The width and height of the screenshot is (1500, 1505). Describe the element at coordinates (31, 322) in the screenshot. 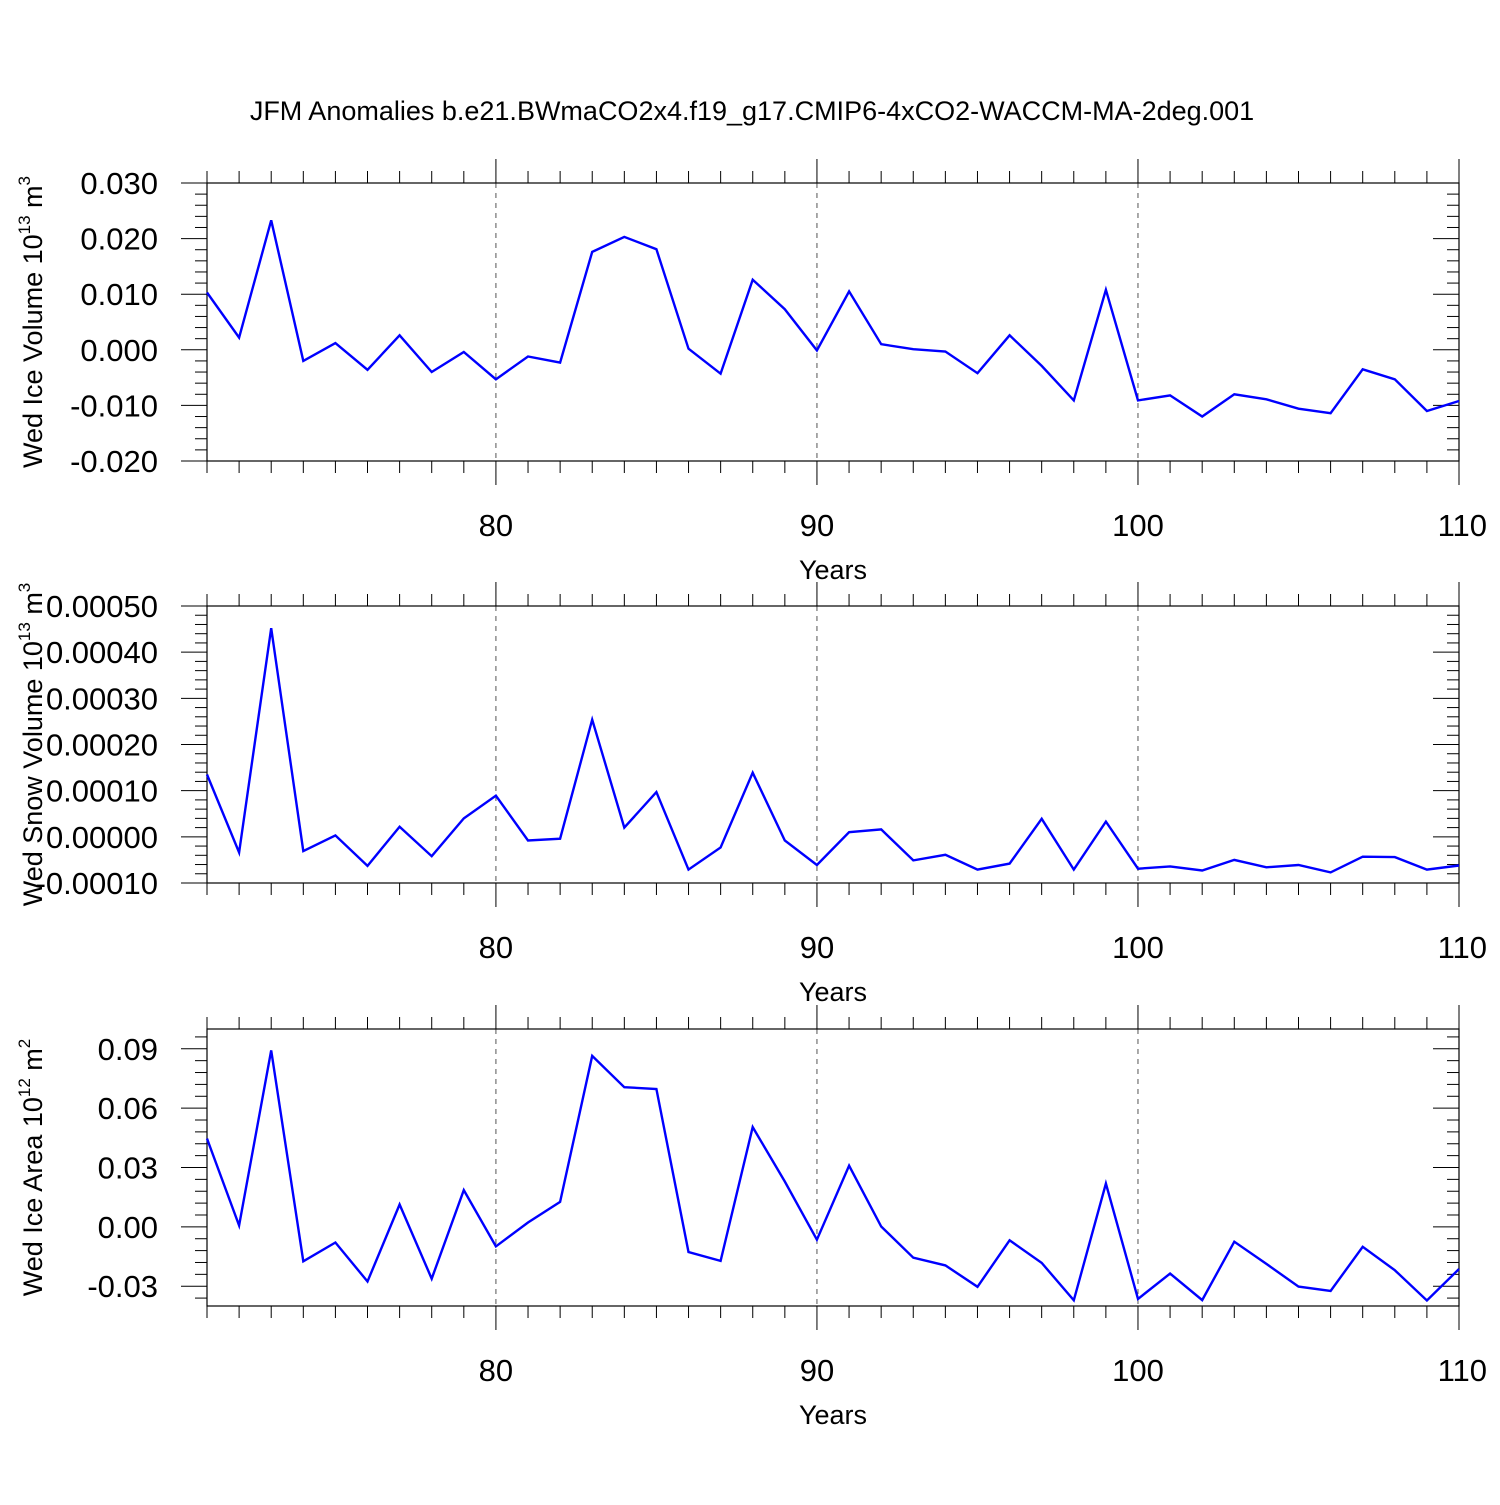

I see `y-axis-title: Wed Ice Volume 1013 m3` at that location.